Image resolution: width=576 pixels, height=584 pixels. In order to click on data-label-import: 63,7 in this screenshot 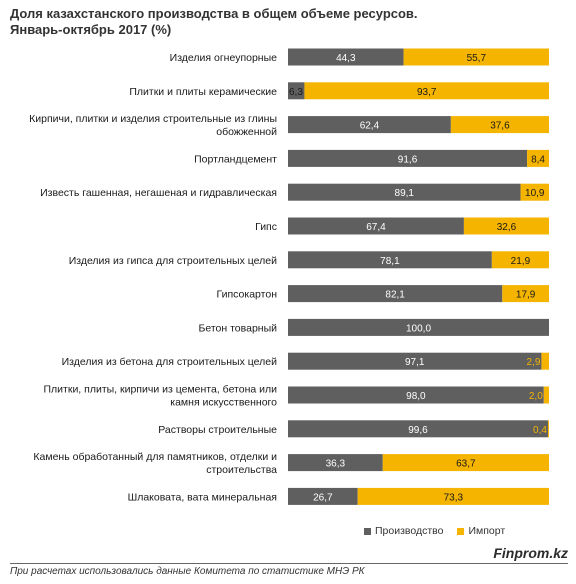, I will do `click(466, 464)`.